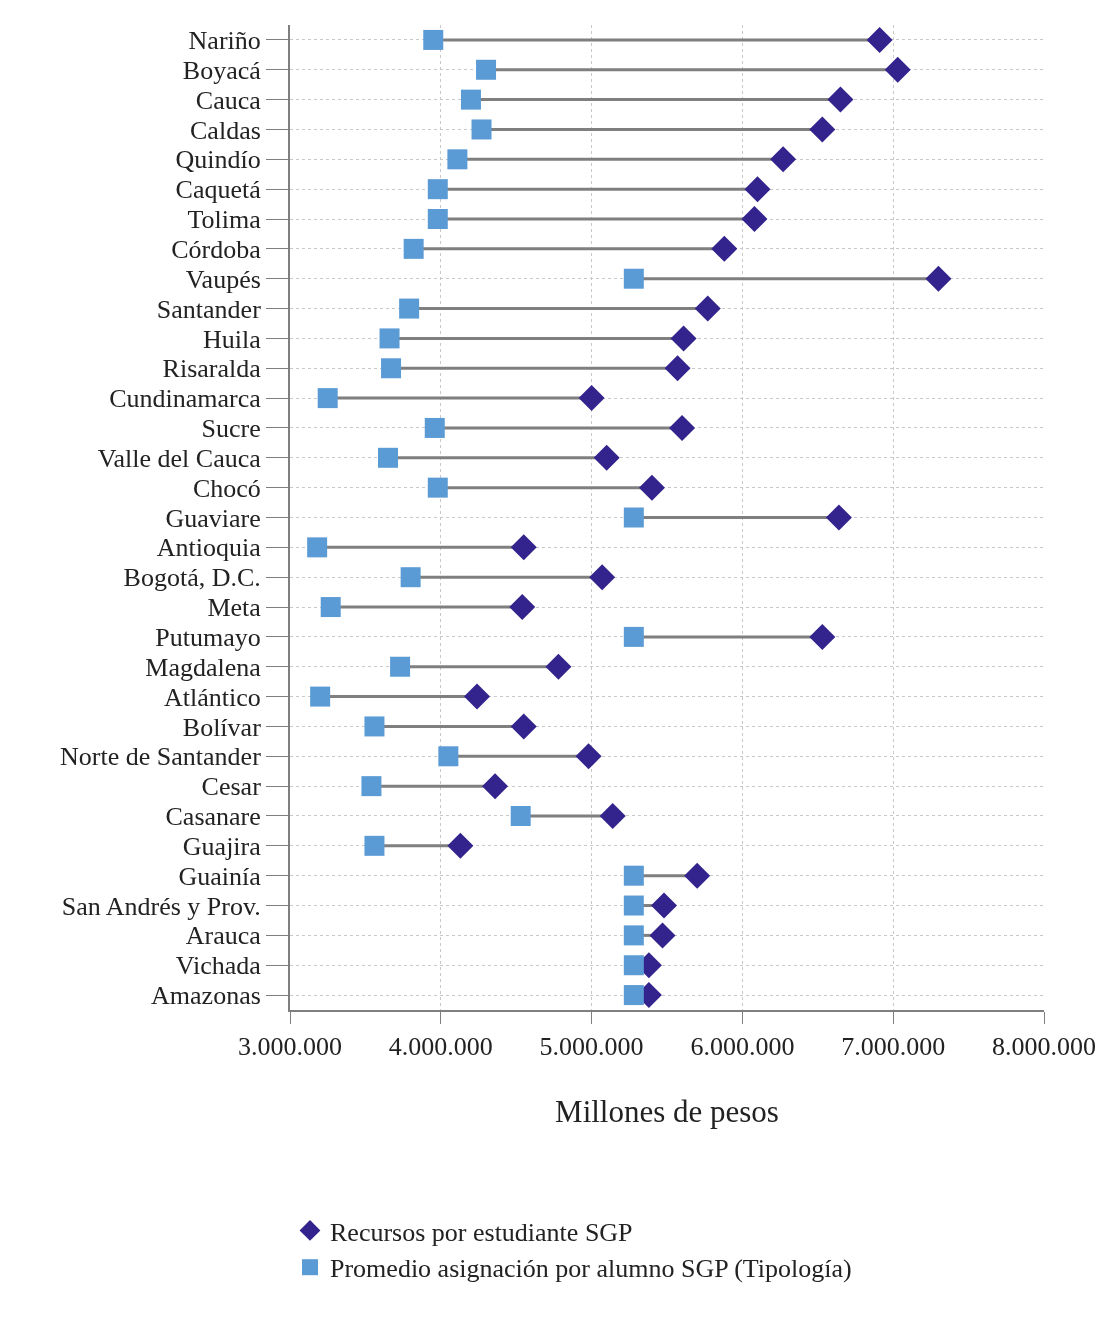  Describe the element at coordinates (220, 876) in the screenshot. I see `y-tick-label: Guainía` at that location.